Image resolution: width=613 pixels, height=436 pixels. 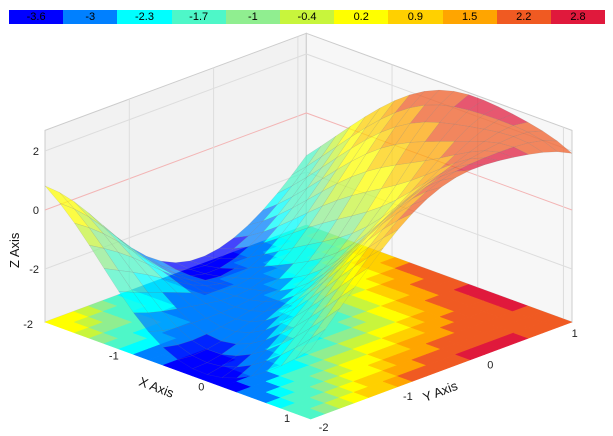 I want to click on legend-cell: 1.5, so click(x=469, y=17).